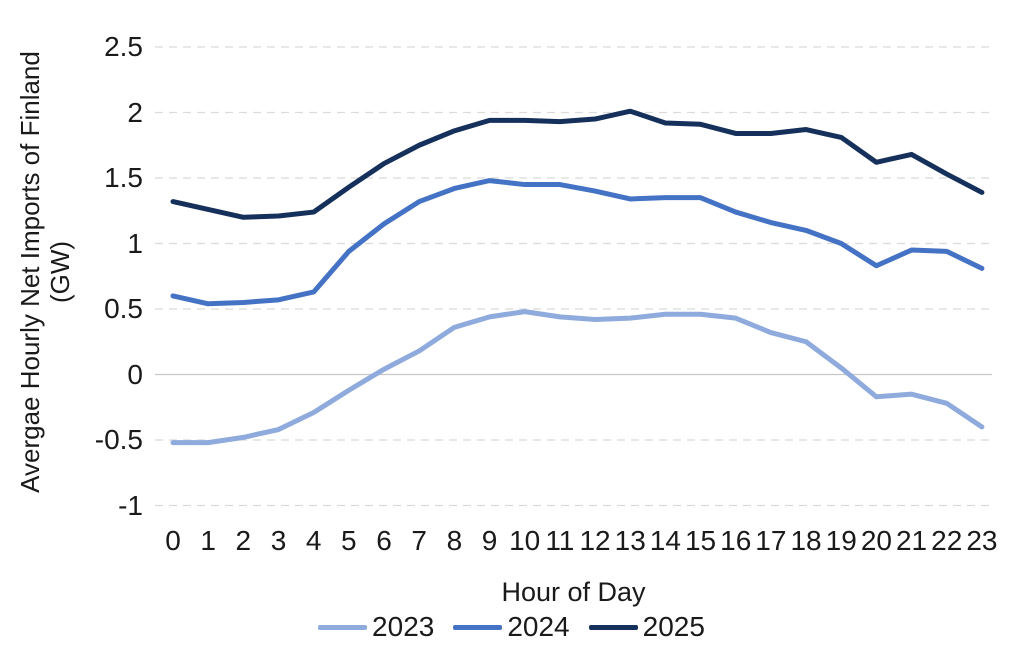  Describe the element at coordinates (135, 243) in the screenshot. I see `y-tick-label-1: 1` at that location.